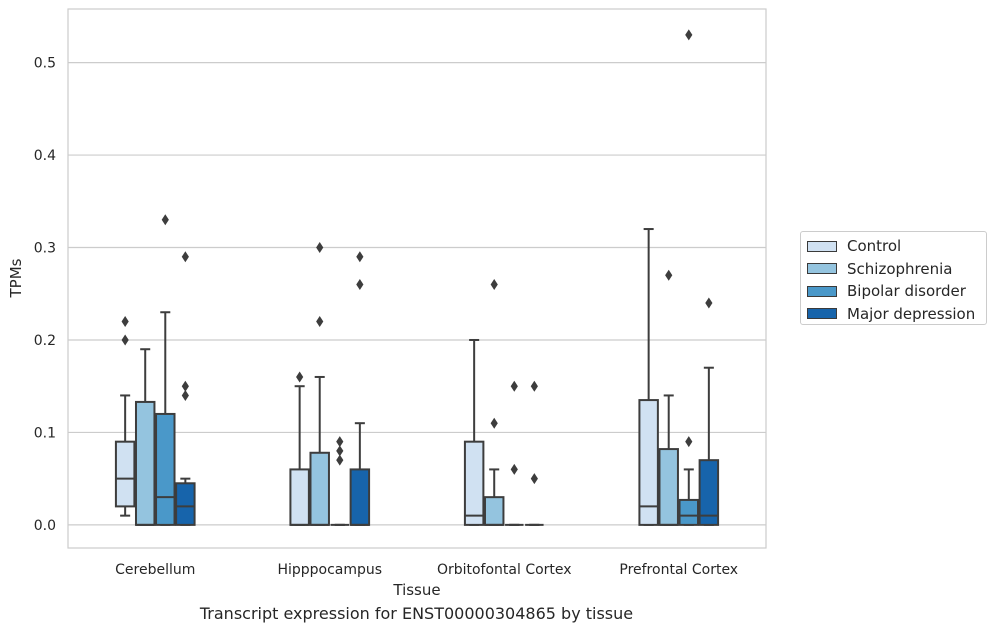 The image size is (997, 634). What do you see at coordinates (45, 249) in the screenshot?
I see `y-tick-label: 0.3` at bounding box center [45, 249].